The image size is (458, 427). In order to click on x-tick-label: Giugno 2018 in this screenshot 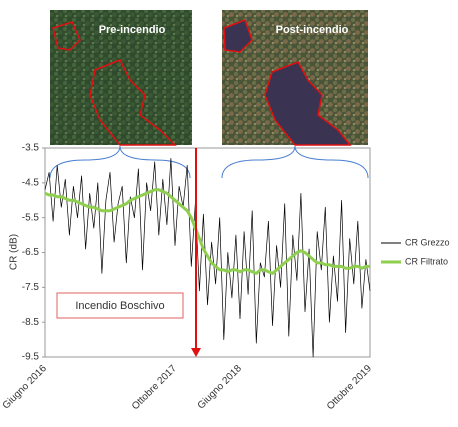, I will do `click(220, 387)`.